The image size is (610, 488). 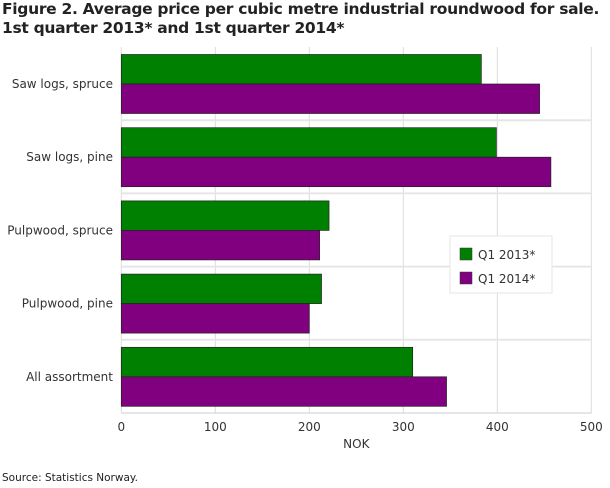 I want to click on x-tick-label: 300, so click(x=403, y=427).